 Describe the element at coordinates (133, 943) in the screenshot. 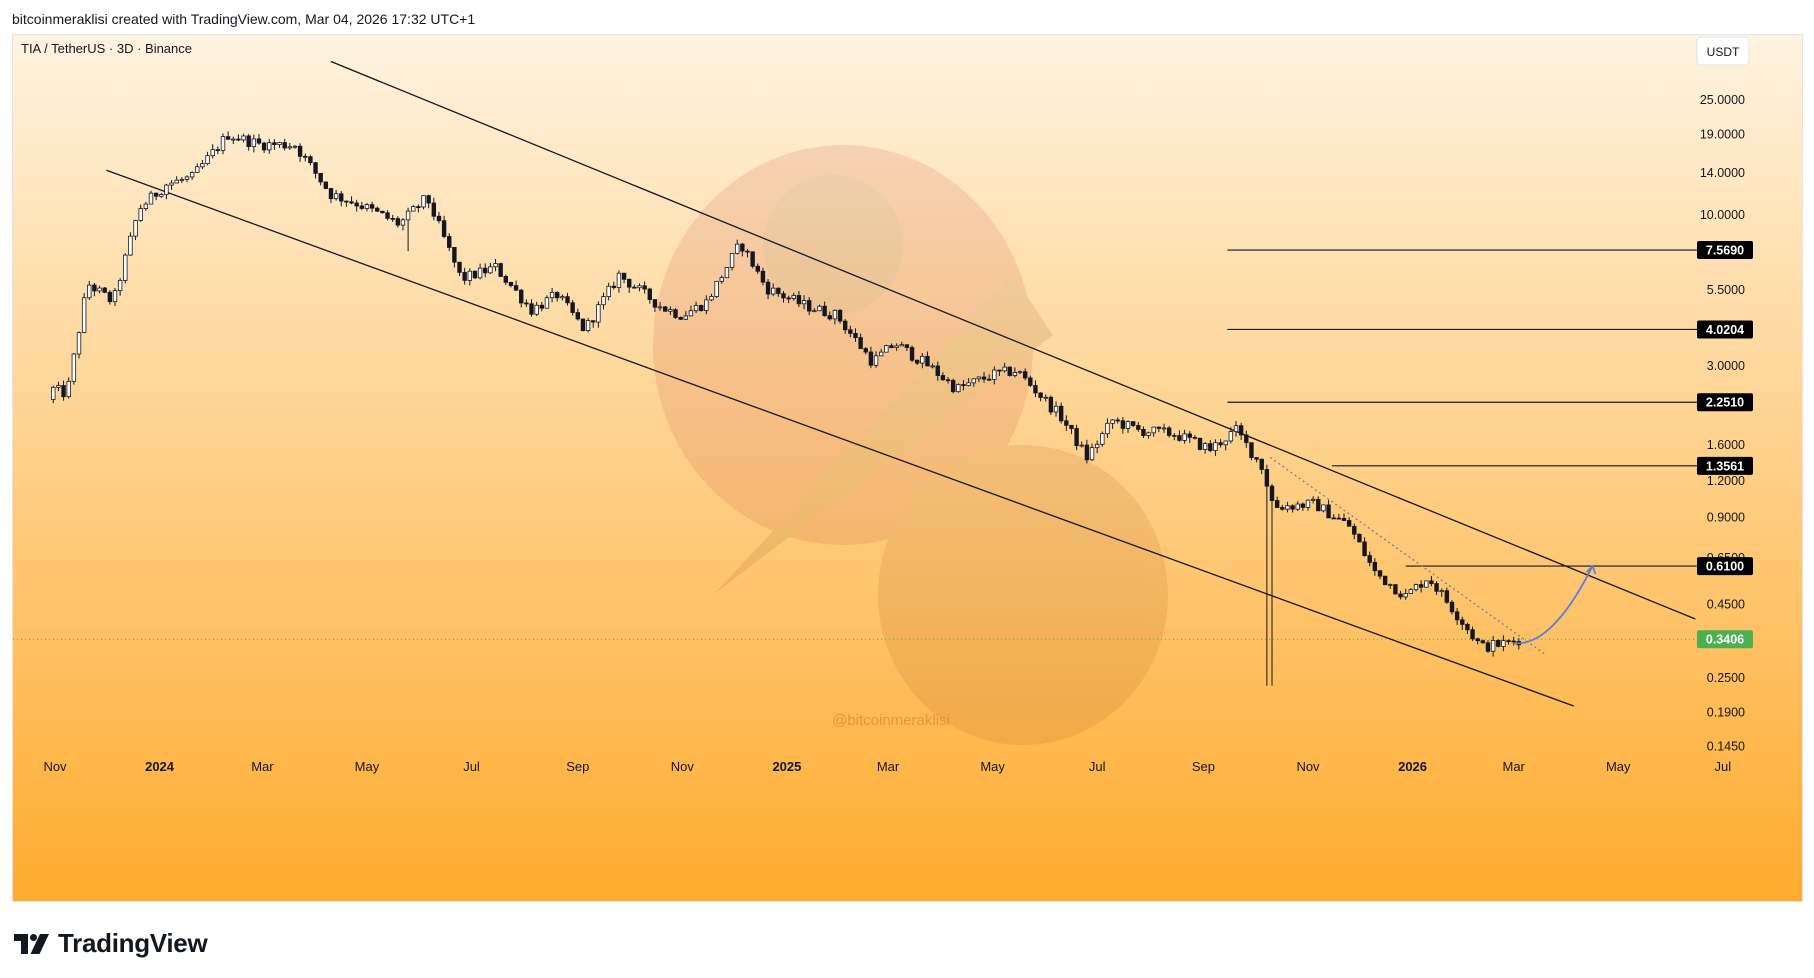

I see `tradingview-logo-text: TradingView` at that location.